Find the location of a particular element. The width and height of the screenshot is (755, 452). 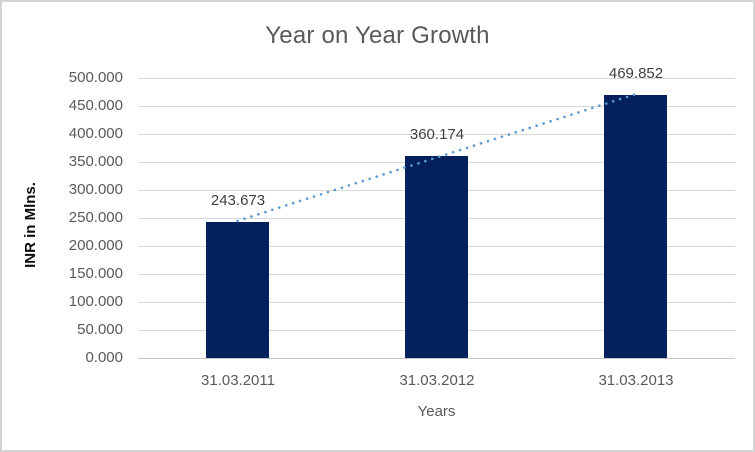

y-axis-tick-label: 450.000 is located at coordinates (95, 105).